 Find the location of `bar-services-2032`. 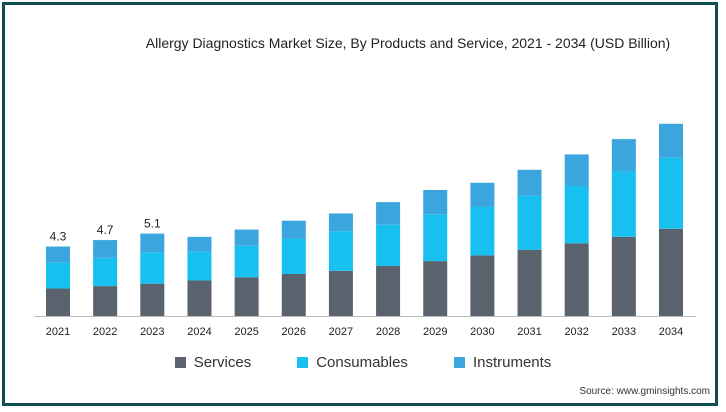

bar-services-2032 is located at coordinates (576, 279).